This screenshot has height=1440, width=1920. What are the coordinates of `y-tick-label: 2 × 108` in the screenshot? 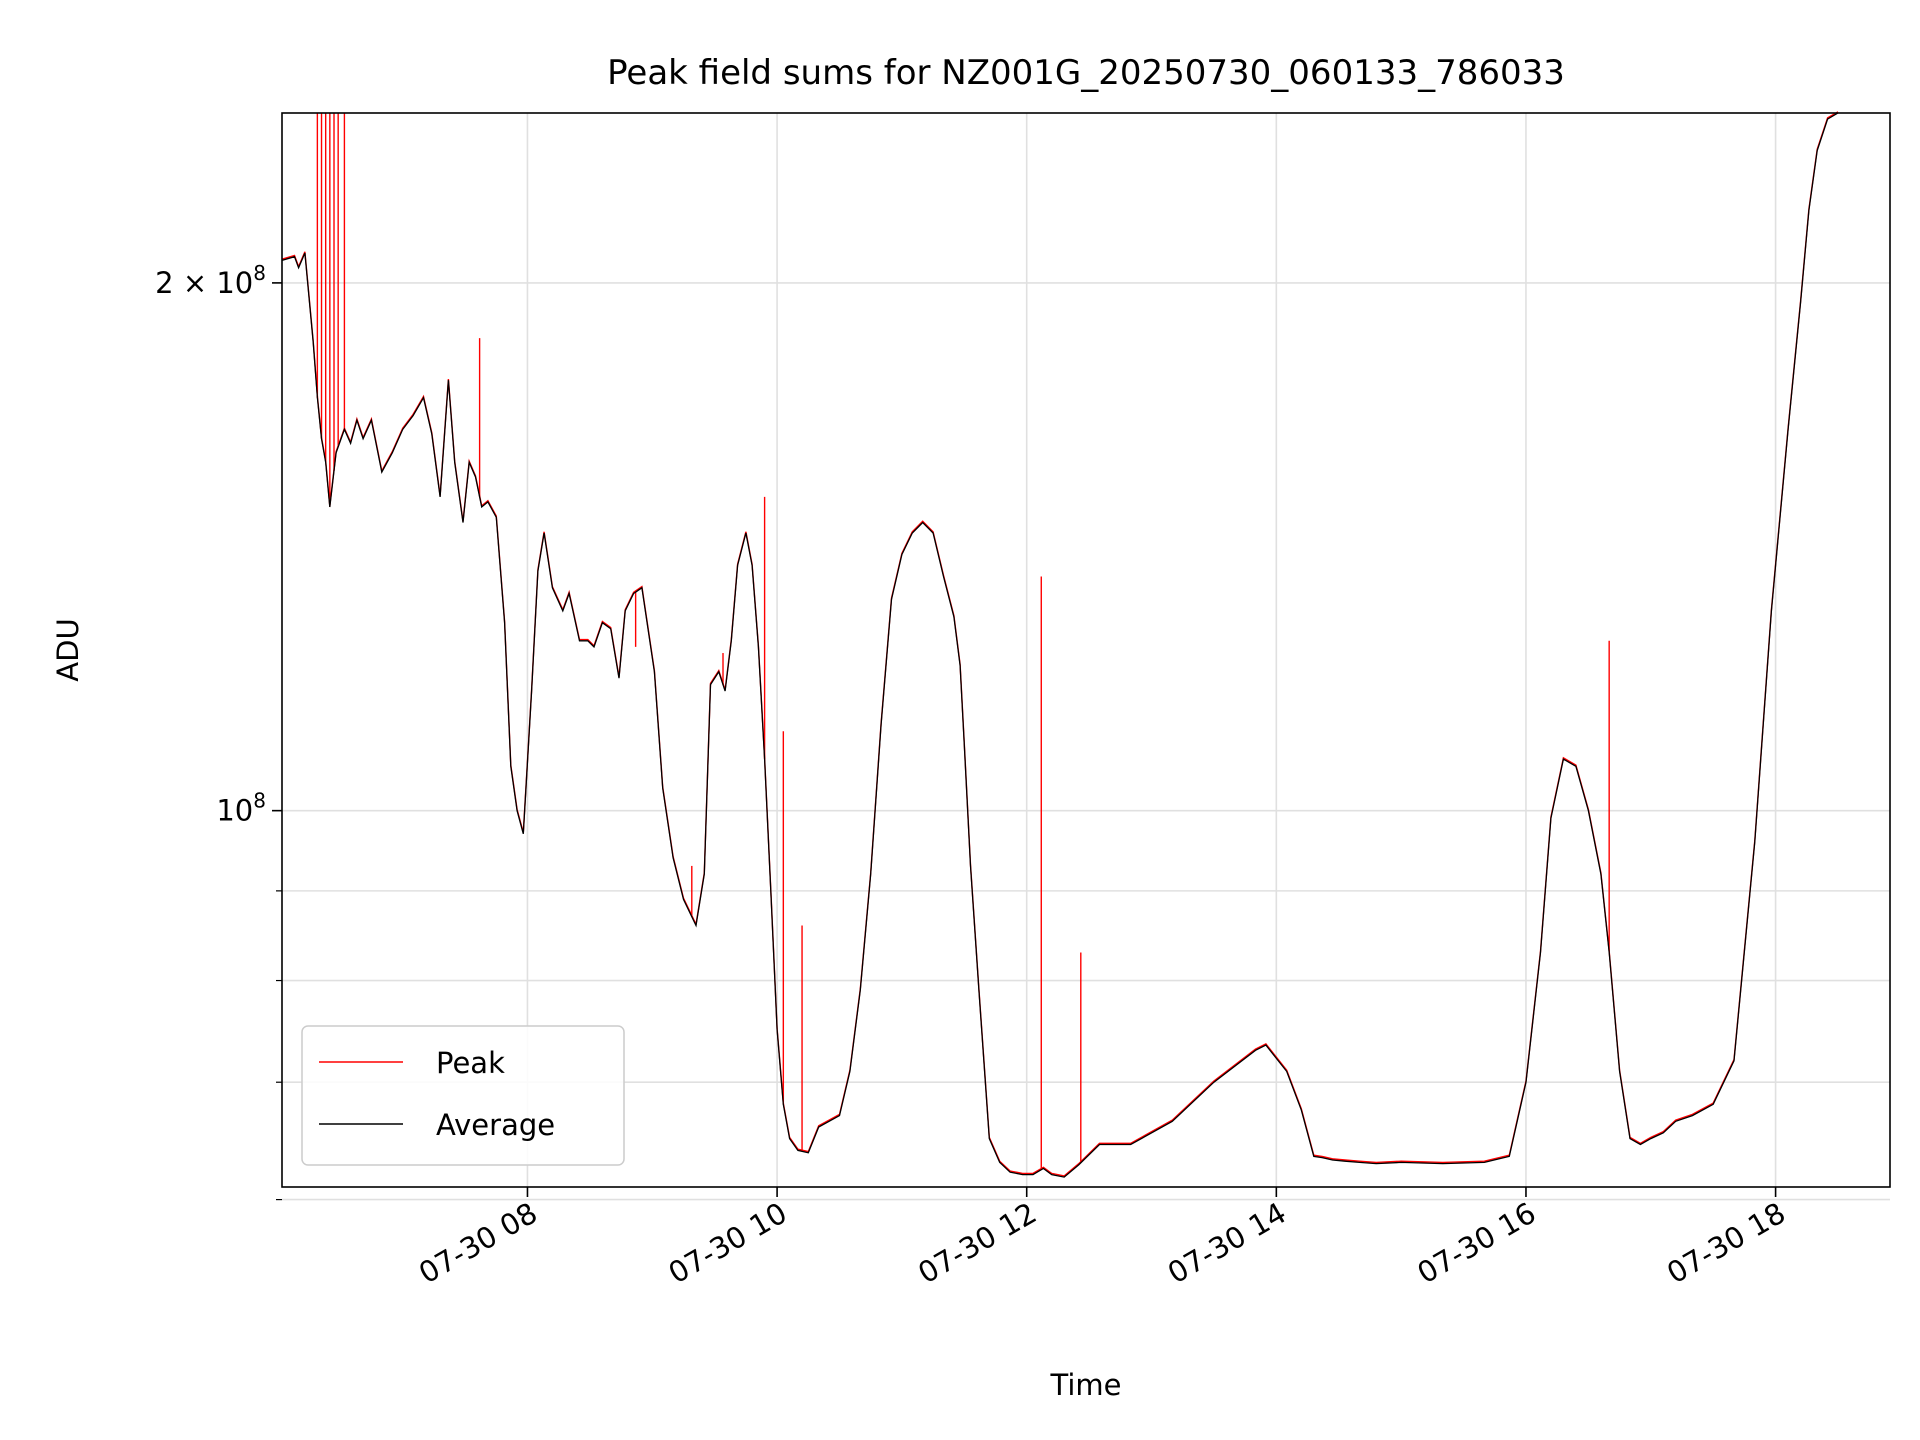 It's located at (210, 280).